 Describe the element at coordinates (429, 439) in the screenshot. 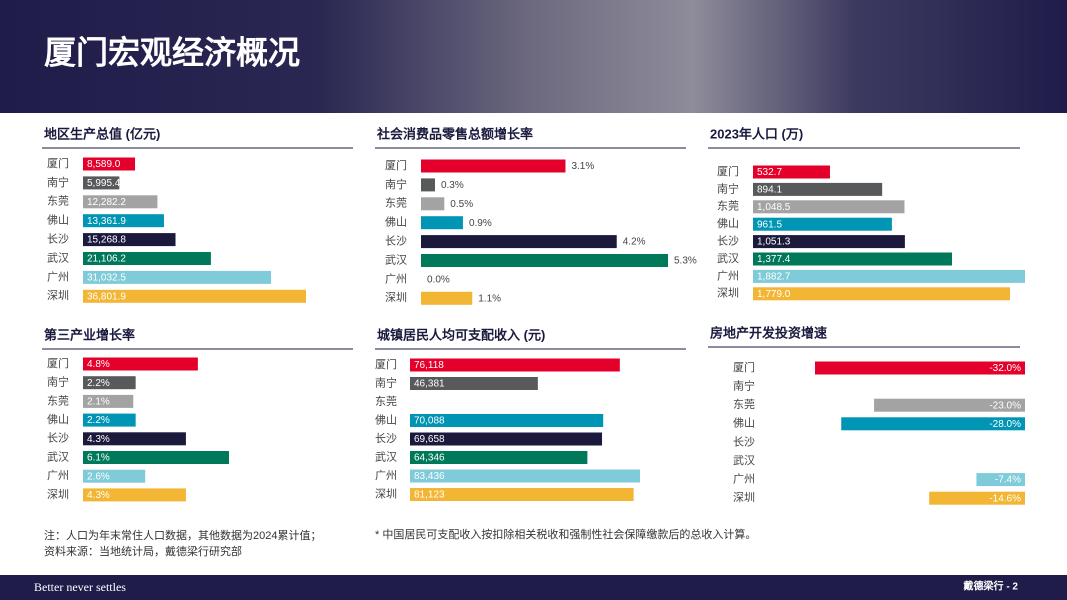

I see `value-label: 69,658` at that location.